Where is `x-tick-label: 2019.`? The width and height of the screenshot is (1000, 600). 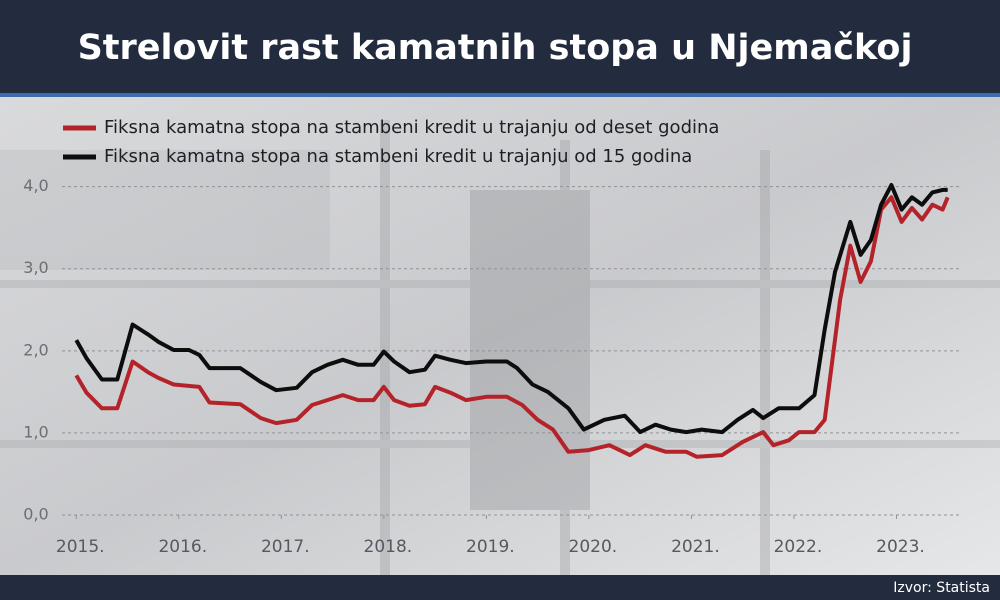 x-tick-label: 2019. is located at coordinates (490, 547).